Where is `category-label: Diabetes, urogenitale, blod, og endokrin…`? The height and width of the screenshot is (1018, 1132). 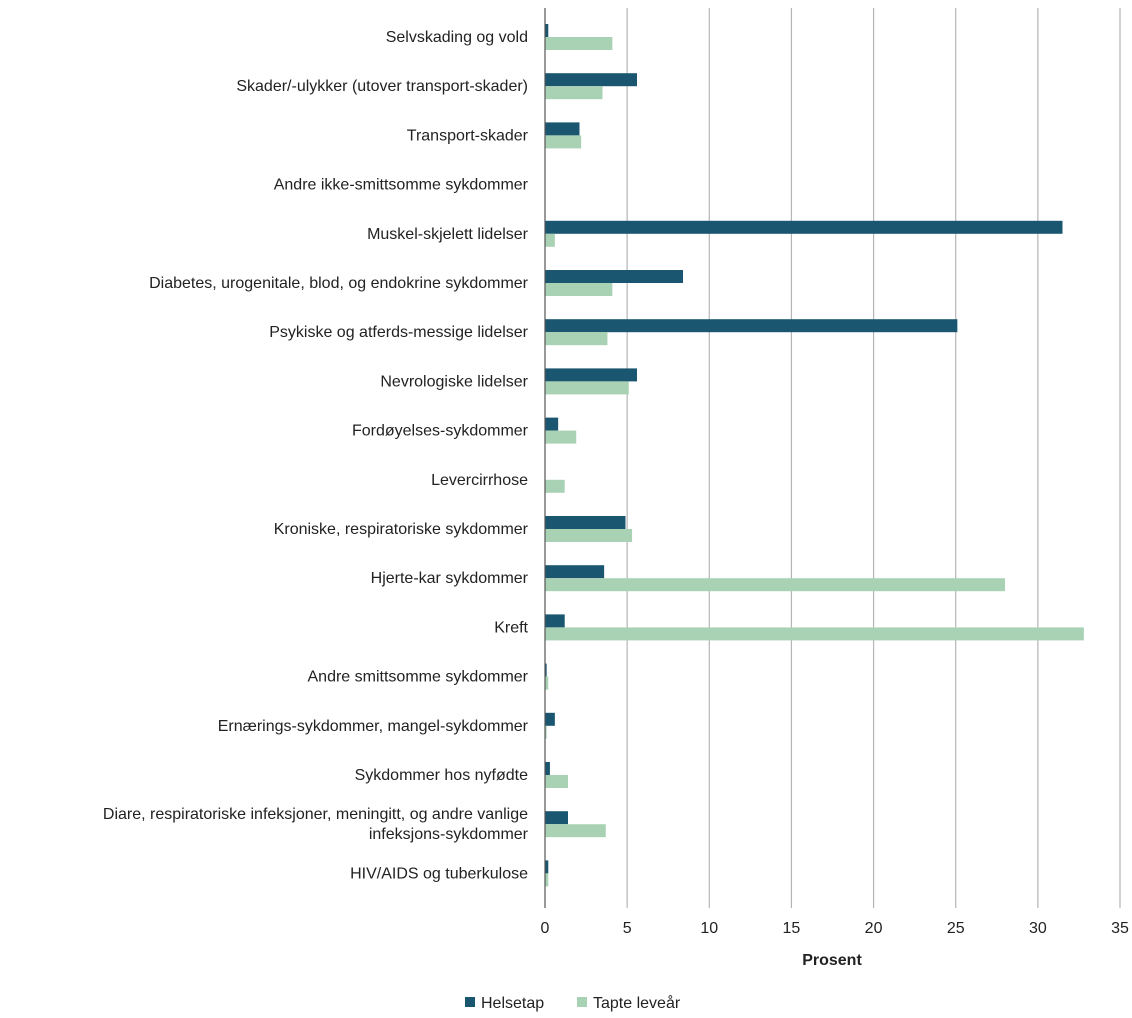
category-label: Diabetes, urogenitale, blod, og endokrin… is located at coordinates (339, 283).